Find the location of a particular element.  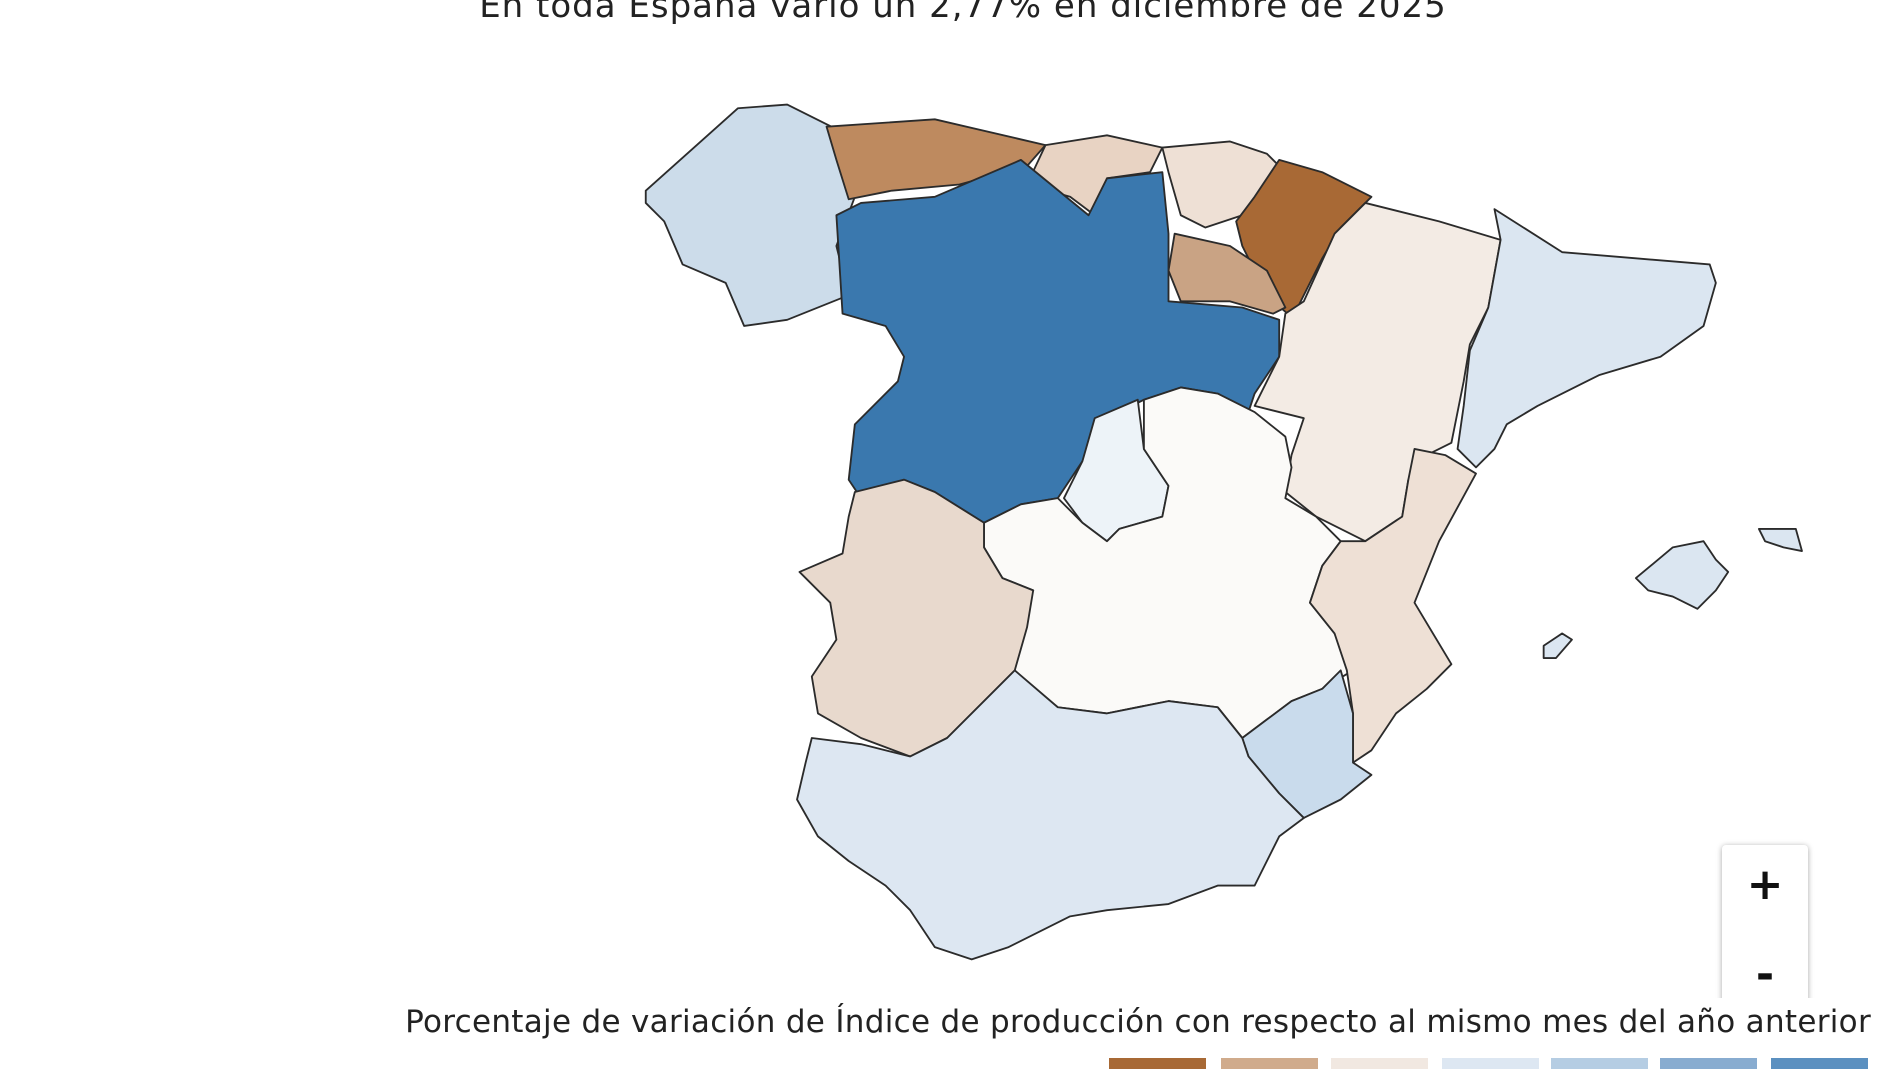

zoom-control: + - is located at coordinates (1765, 930).